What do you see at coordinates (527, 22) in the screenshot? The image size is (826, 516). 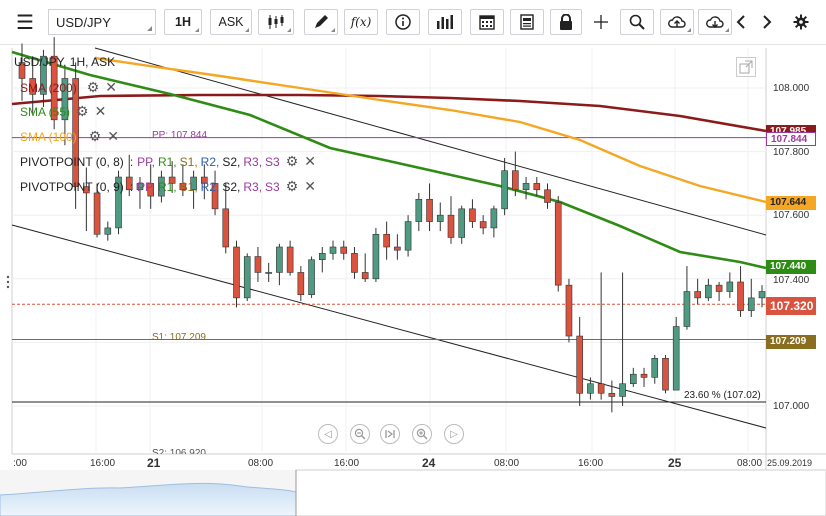 I see `news-button` at bounding box center [527, 22].